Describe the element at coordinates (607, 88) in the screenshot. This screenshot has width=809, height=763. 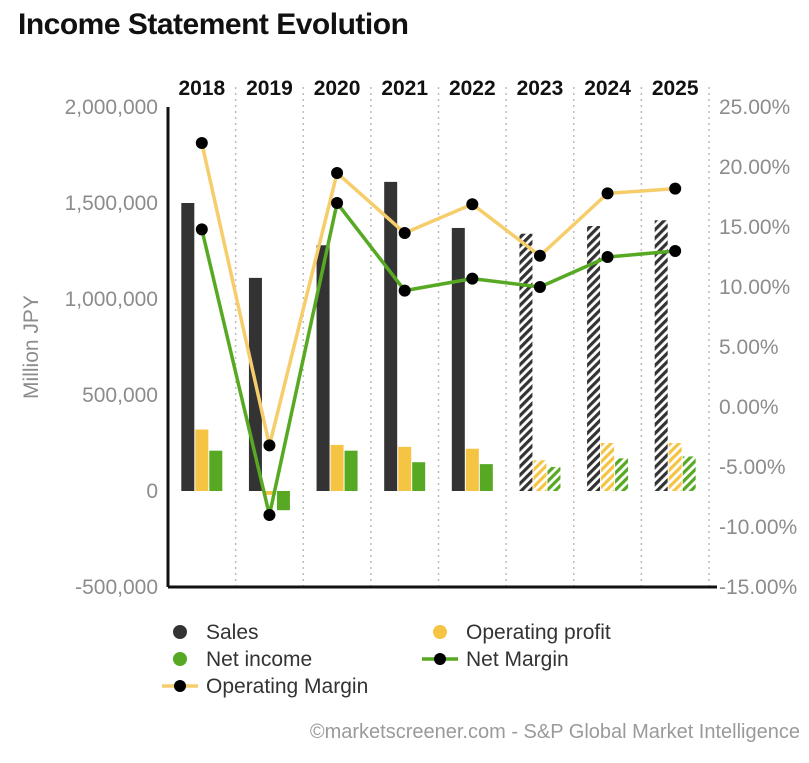
I see `year-label: 2024` at that location.